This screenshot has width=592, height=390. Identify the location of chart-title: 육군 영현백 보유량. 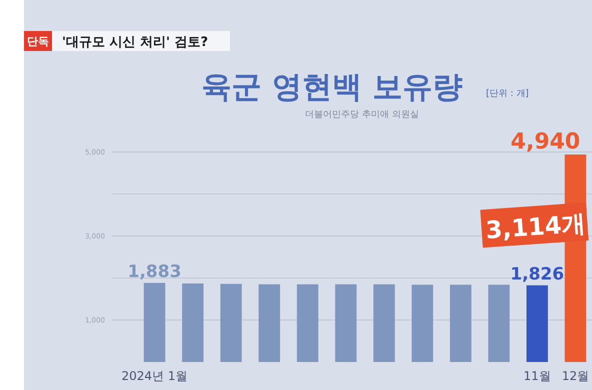
(332, 87).